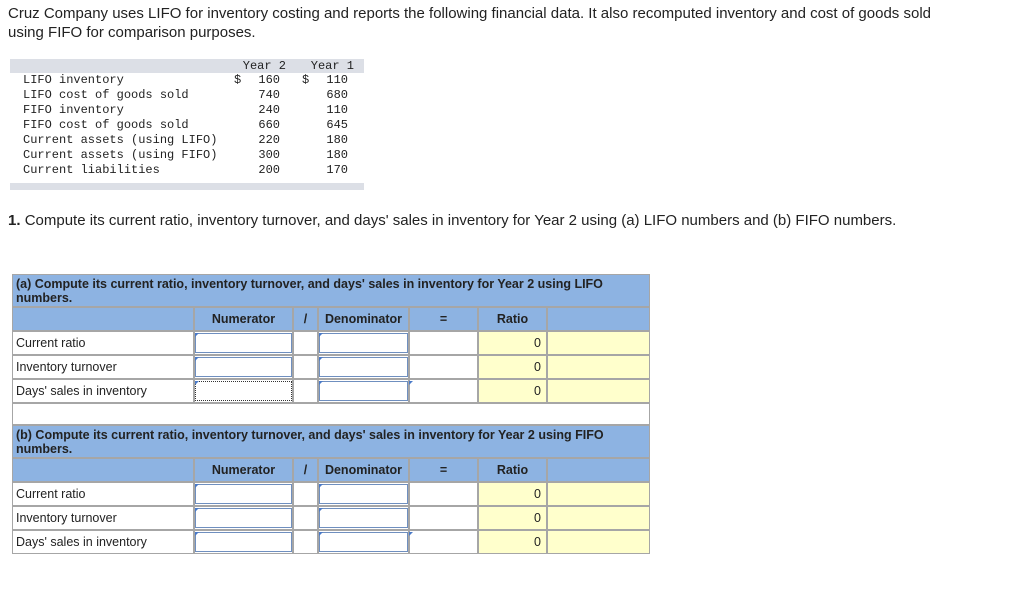 The width and height of the screenshot is (1024, 593). Describe the element at coordinates (264, 66) in the screenshot. I see `column-header: Year 2` at that location.